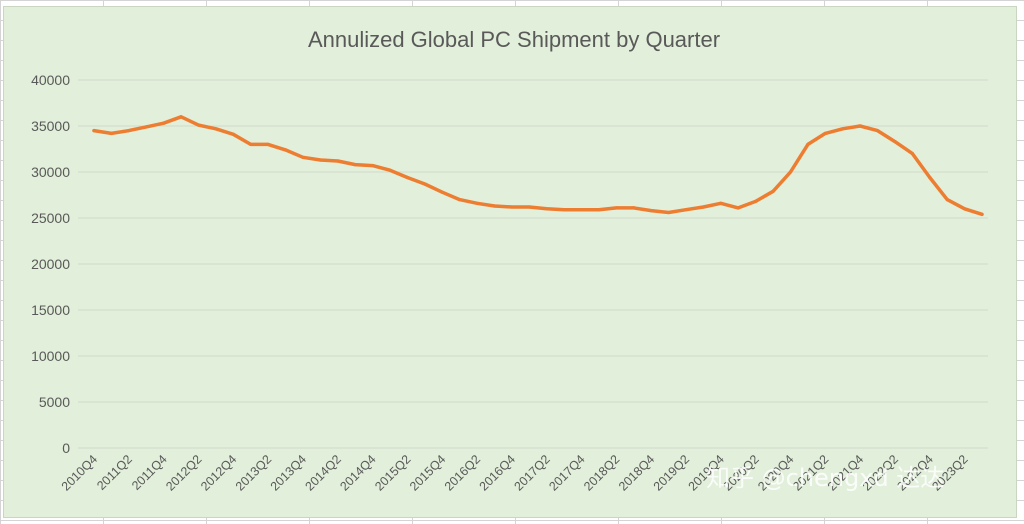  What do you see at coordinates (149, 472) in the screenshot?
I see `x-tick-label: 2011Q4` at bounding box center [149, 472].